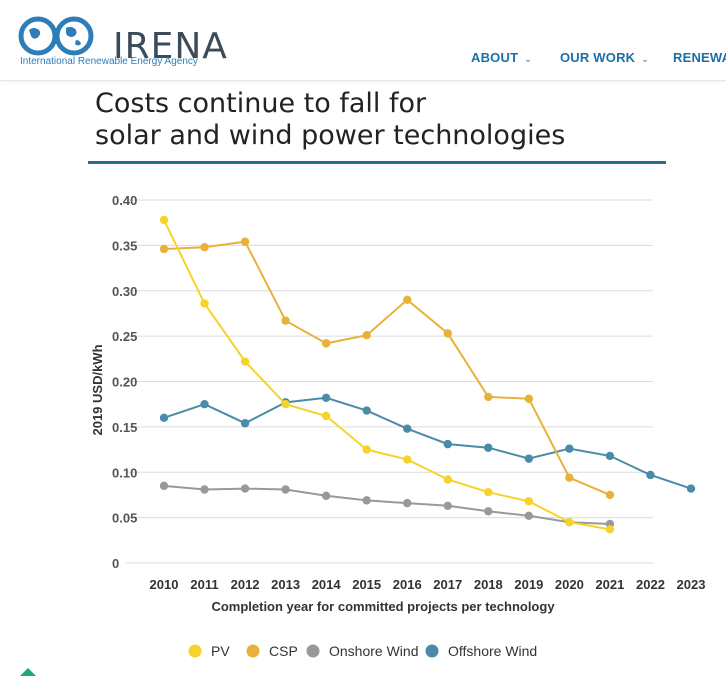  I want to click on y-axis-label: 2019 USD/kWh, so click(97, 389).